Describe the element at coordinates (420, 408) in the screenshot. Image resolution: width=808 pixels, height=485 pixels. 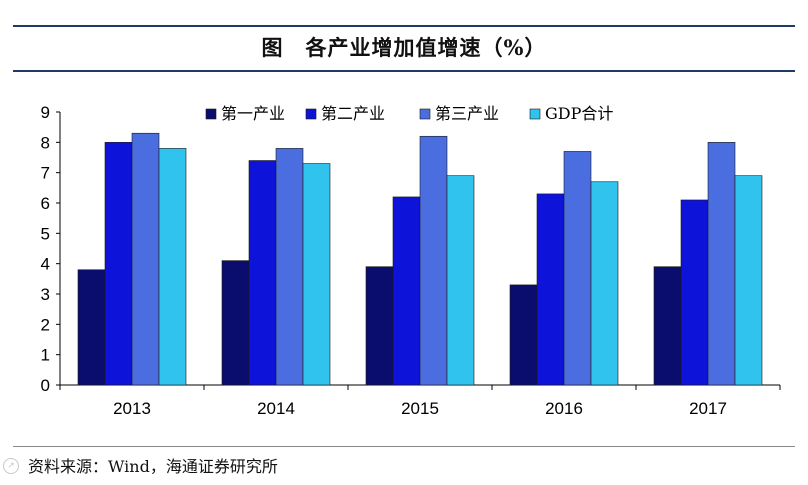
I see `x-tick-label: 2015` at that location.